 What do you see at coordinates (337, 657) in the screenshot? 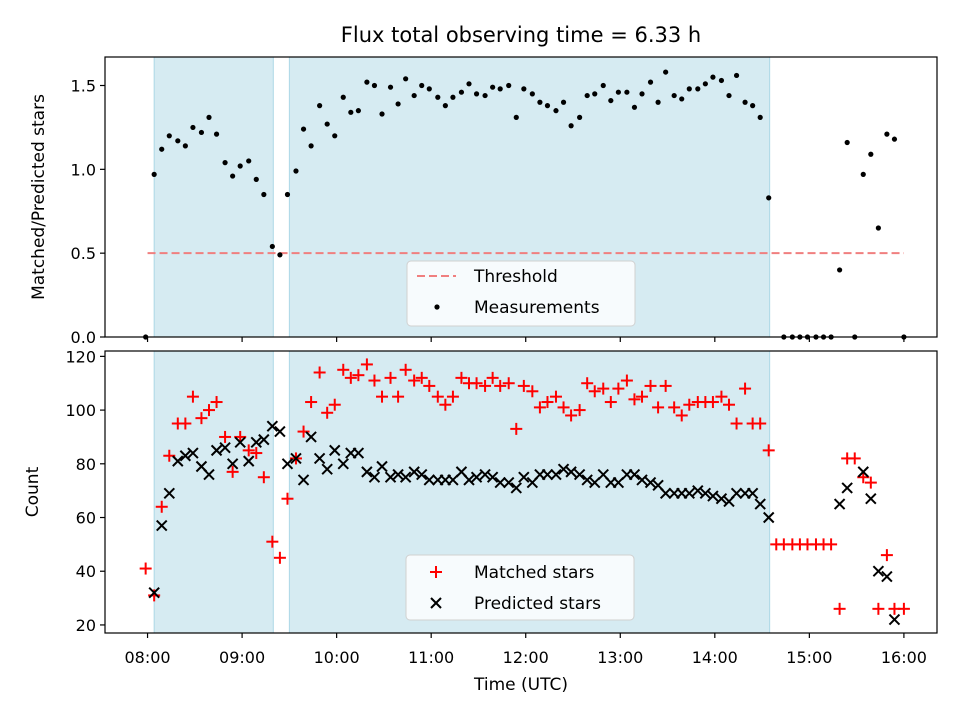
I see `x-tick-label: 10:00` at bounding box center [337, 657].